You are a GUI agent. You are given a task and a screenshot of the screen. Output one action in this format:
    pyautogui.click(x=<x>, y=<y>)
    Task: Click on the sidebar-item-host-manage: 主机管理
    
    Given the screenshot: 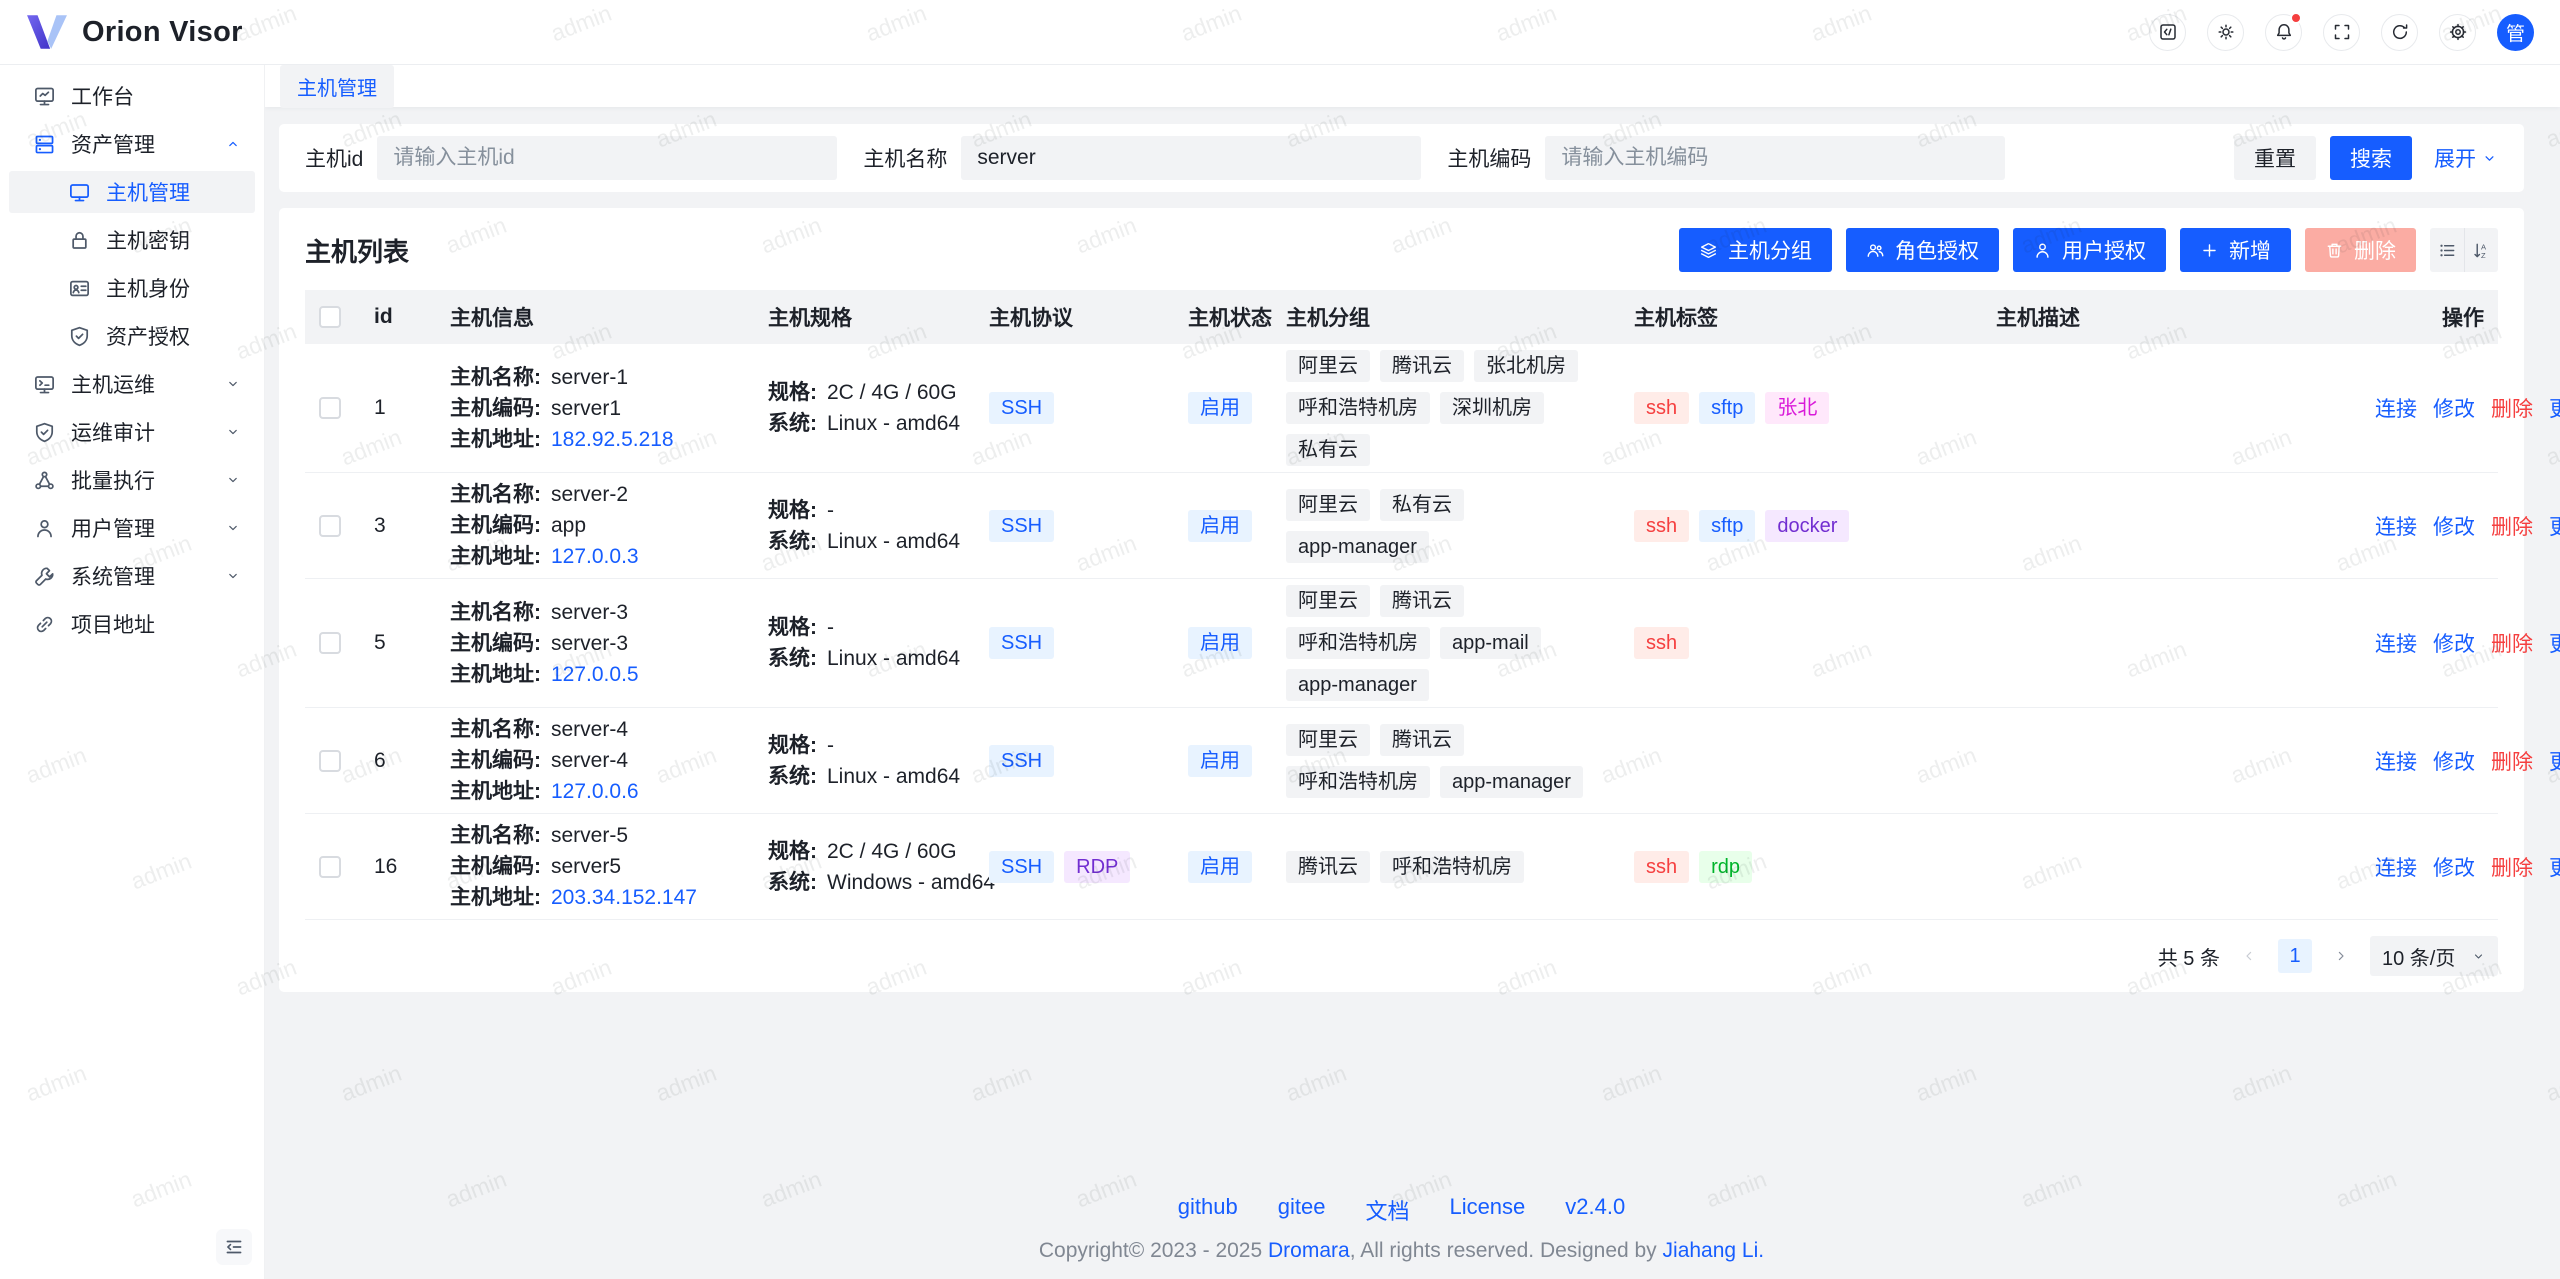 What is the action you would take?
    pyautogui.click(x=132, y=192)
    